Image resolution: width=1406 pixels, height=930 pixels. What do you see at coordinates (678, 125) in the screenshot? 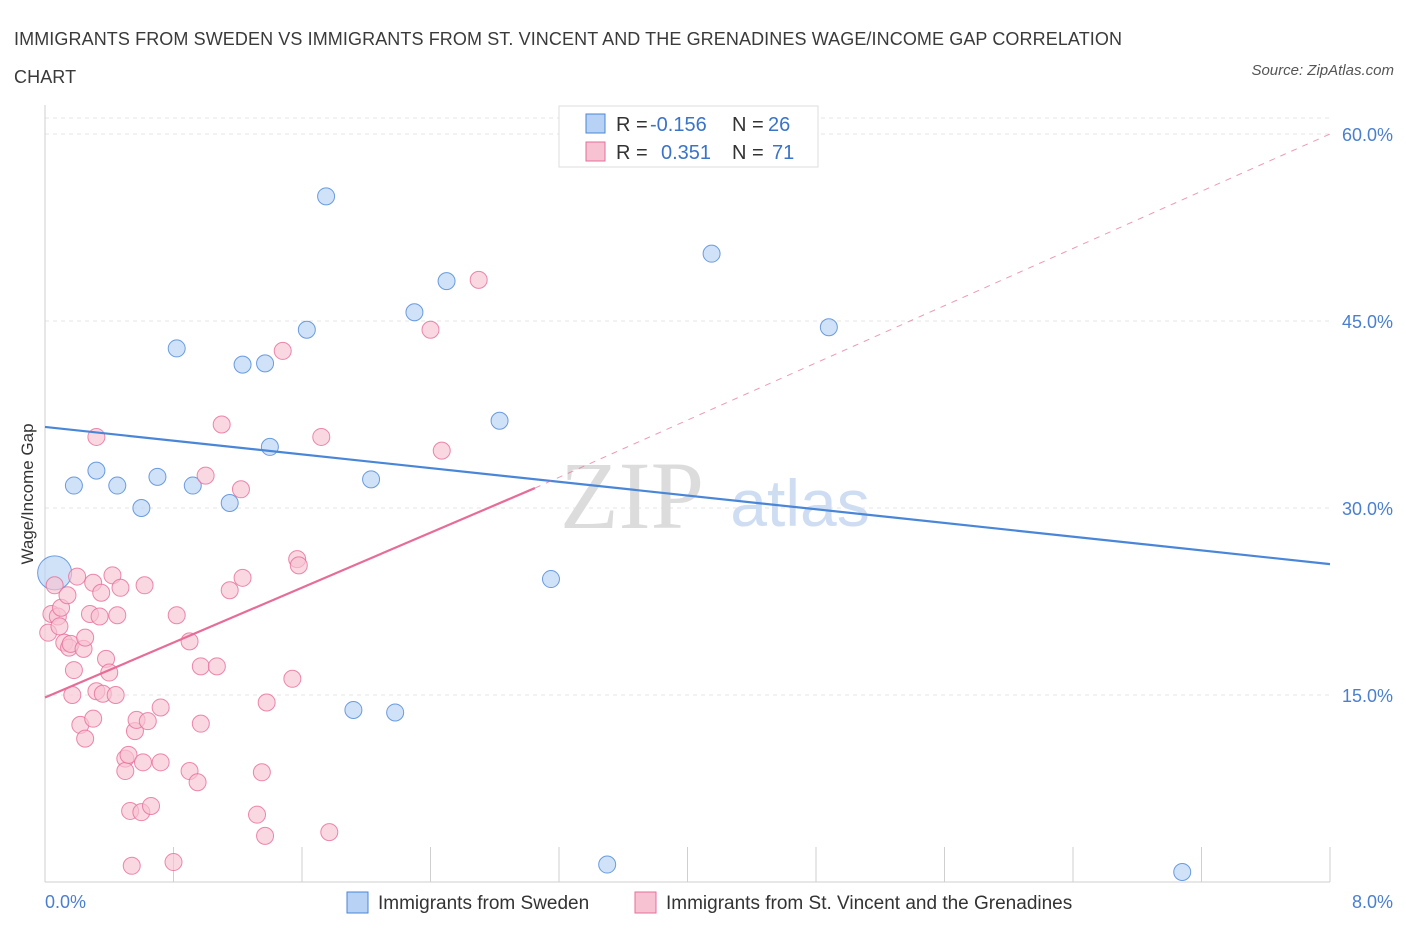
I see `legend-r-sweden: -0.156` at bounding box center [678, 125].